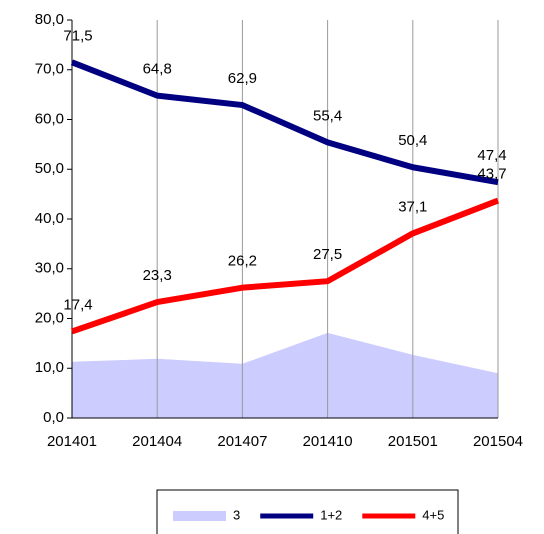 The height and width of the screenshot is (534, 544). I want to click on data-label: 27,5, so click(327, 254).